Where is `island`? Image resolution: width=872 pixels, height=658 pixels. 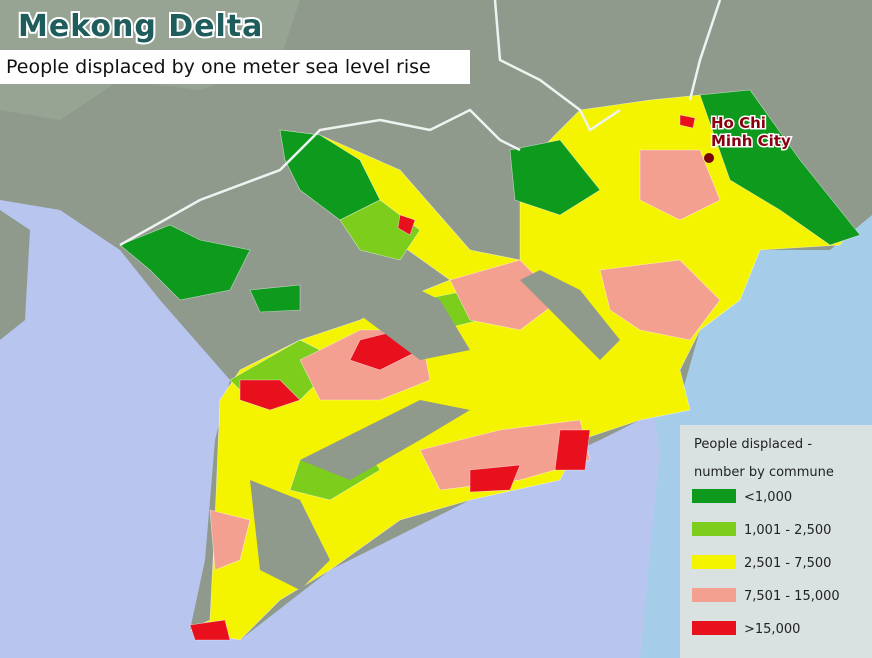
island is located at coordinates (15, 275).